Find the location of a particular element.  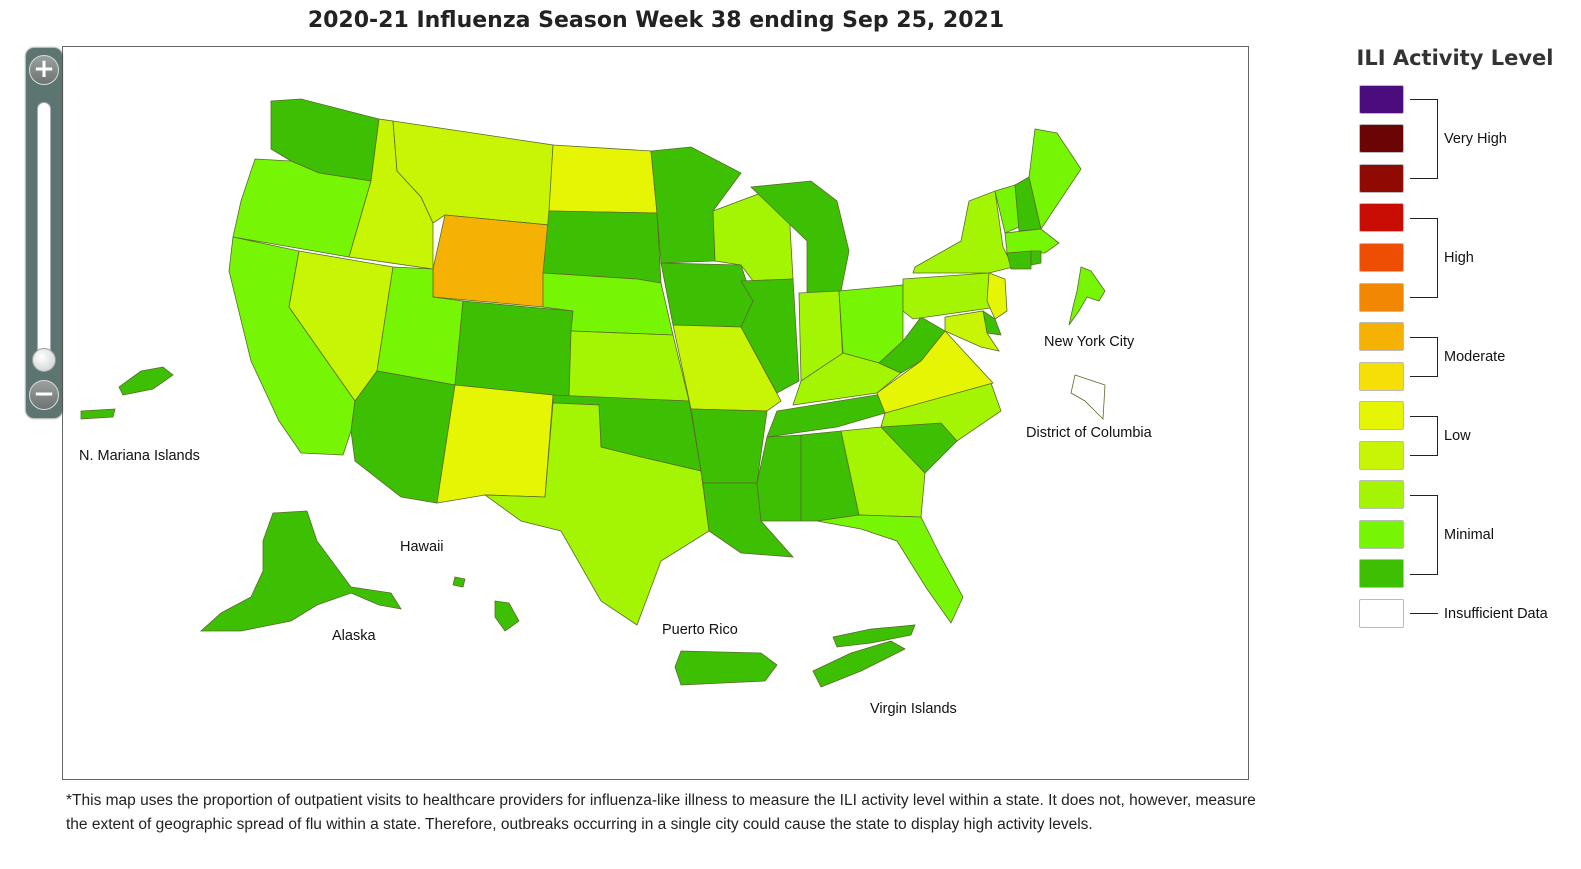

legend-bracket-minimal is located at coordinates (1424, 535).